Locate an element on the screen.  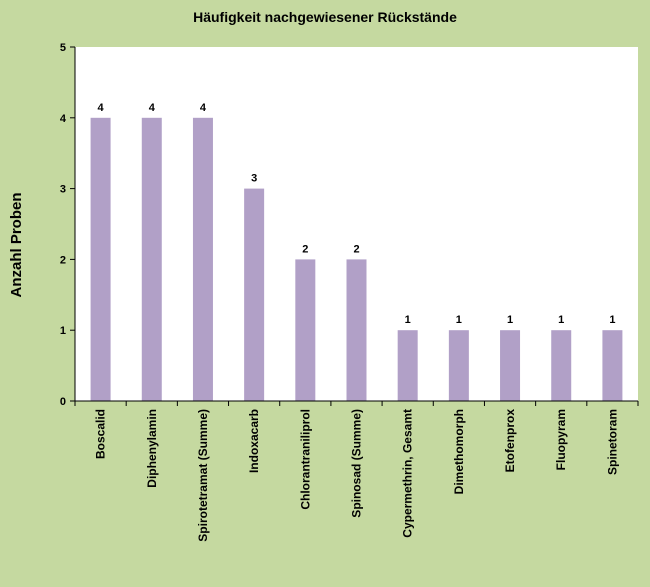
x-tick-label: Chlorantraniliprol is located at coordinates (305, 459).